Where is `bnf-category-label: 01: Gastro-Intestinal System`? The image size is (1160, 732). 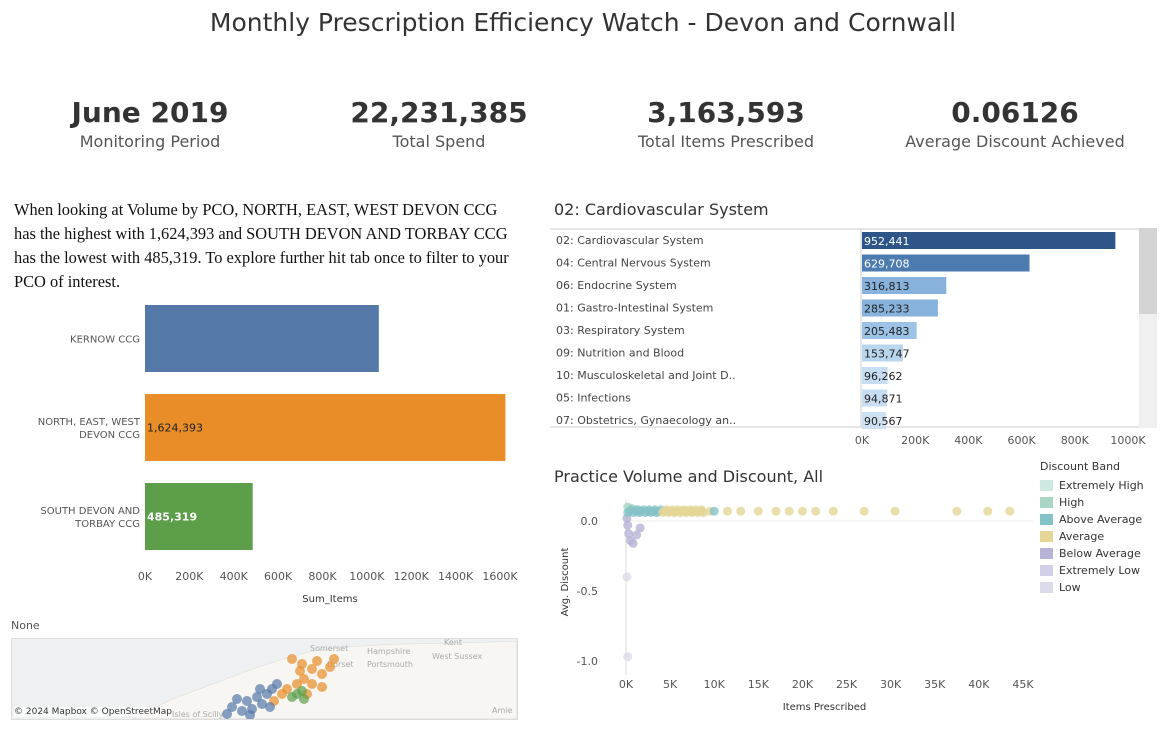 bnf-category-label: 01: Gastro-Intestinal System is located at coordinates (634, 308).